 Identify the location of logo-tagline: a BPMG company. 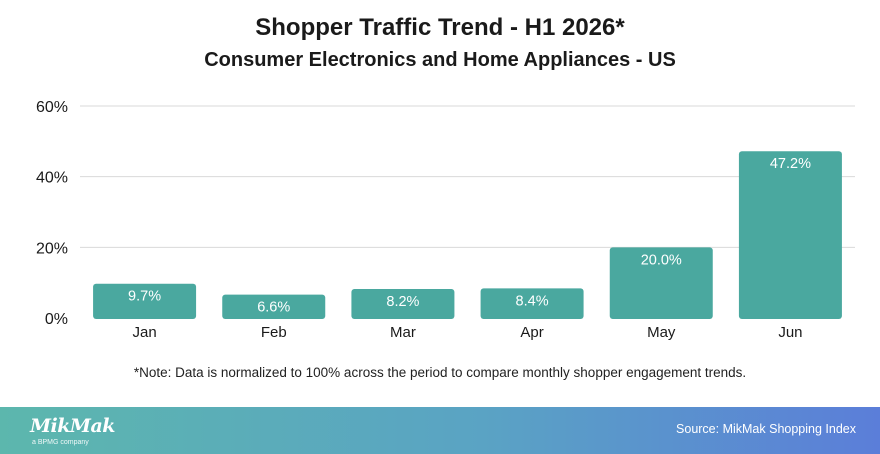
(60, 442).